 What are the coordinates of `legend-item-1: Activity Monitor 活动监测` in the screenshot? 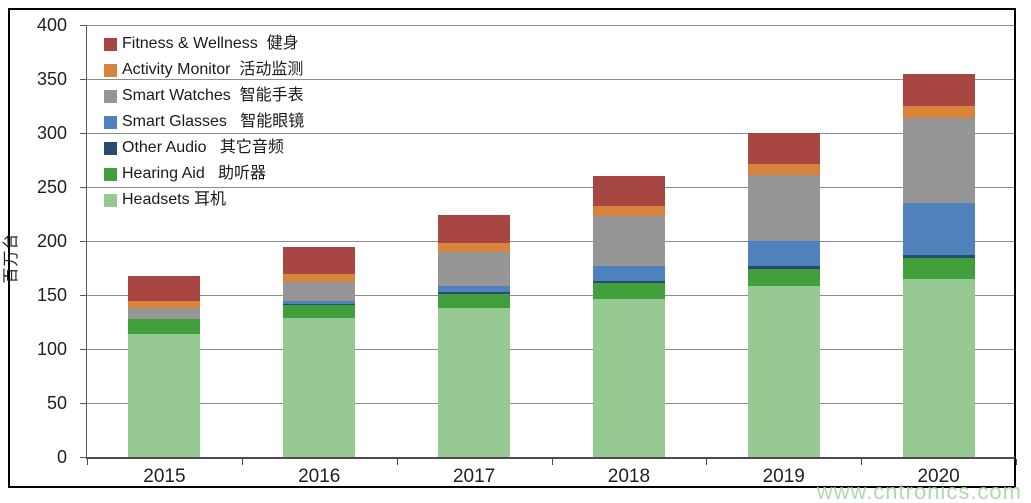 It's located at (204, 70).